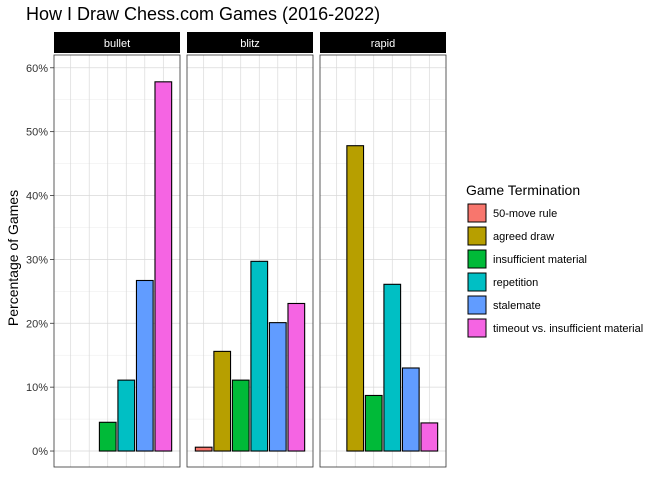 The height and width of the screenshot is (480, 672). I want to click on facet-strip-label: blitz, so click(250, 44).